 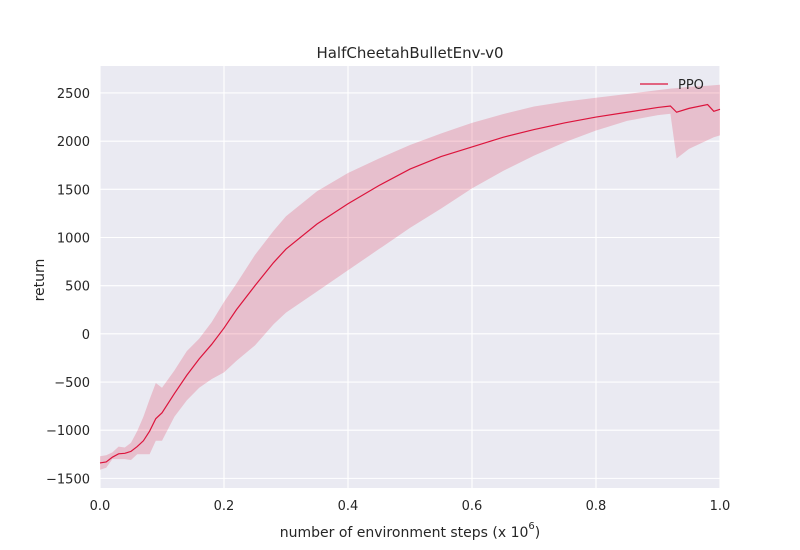 I want to click on x-tick-label: 0.2, so click(x=224, y=506).